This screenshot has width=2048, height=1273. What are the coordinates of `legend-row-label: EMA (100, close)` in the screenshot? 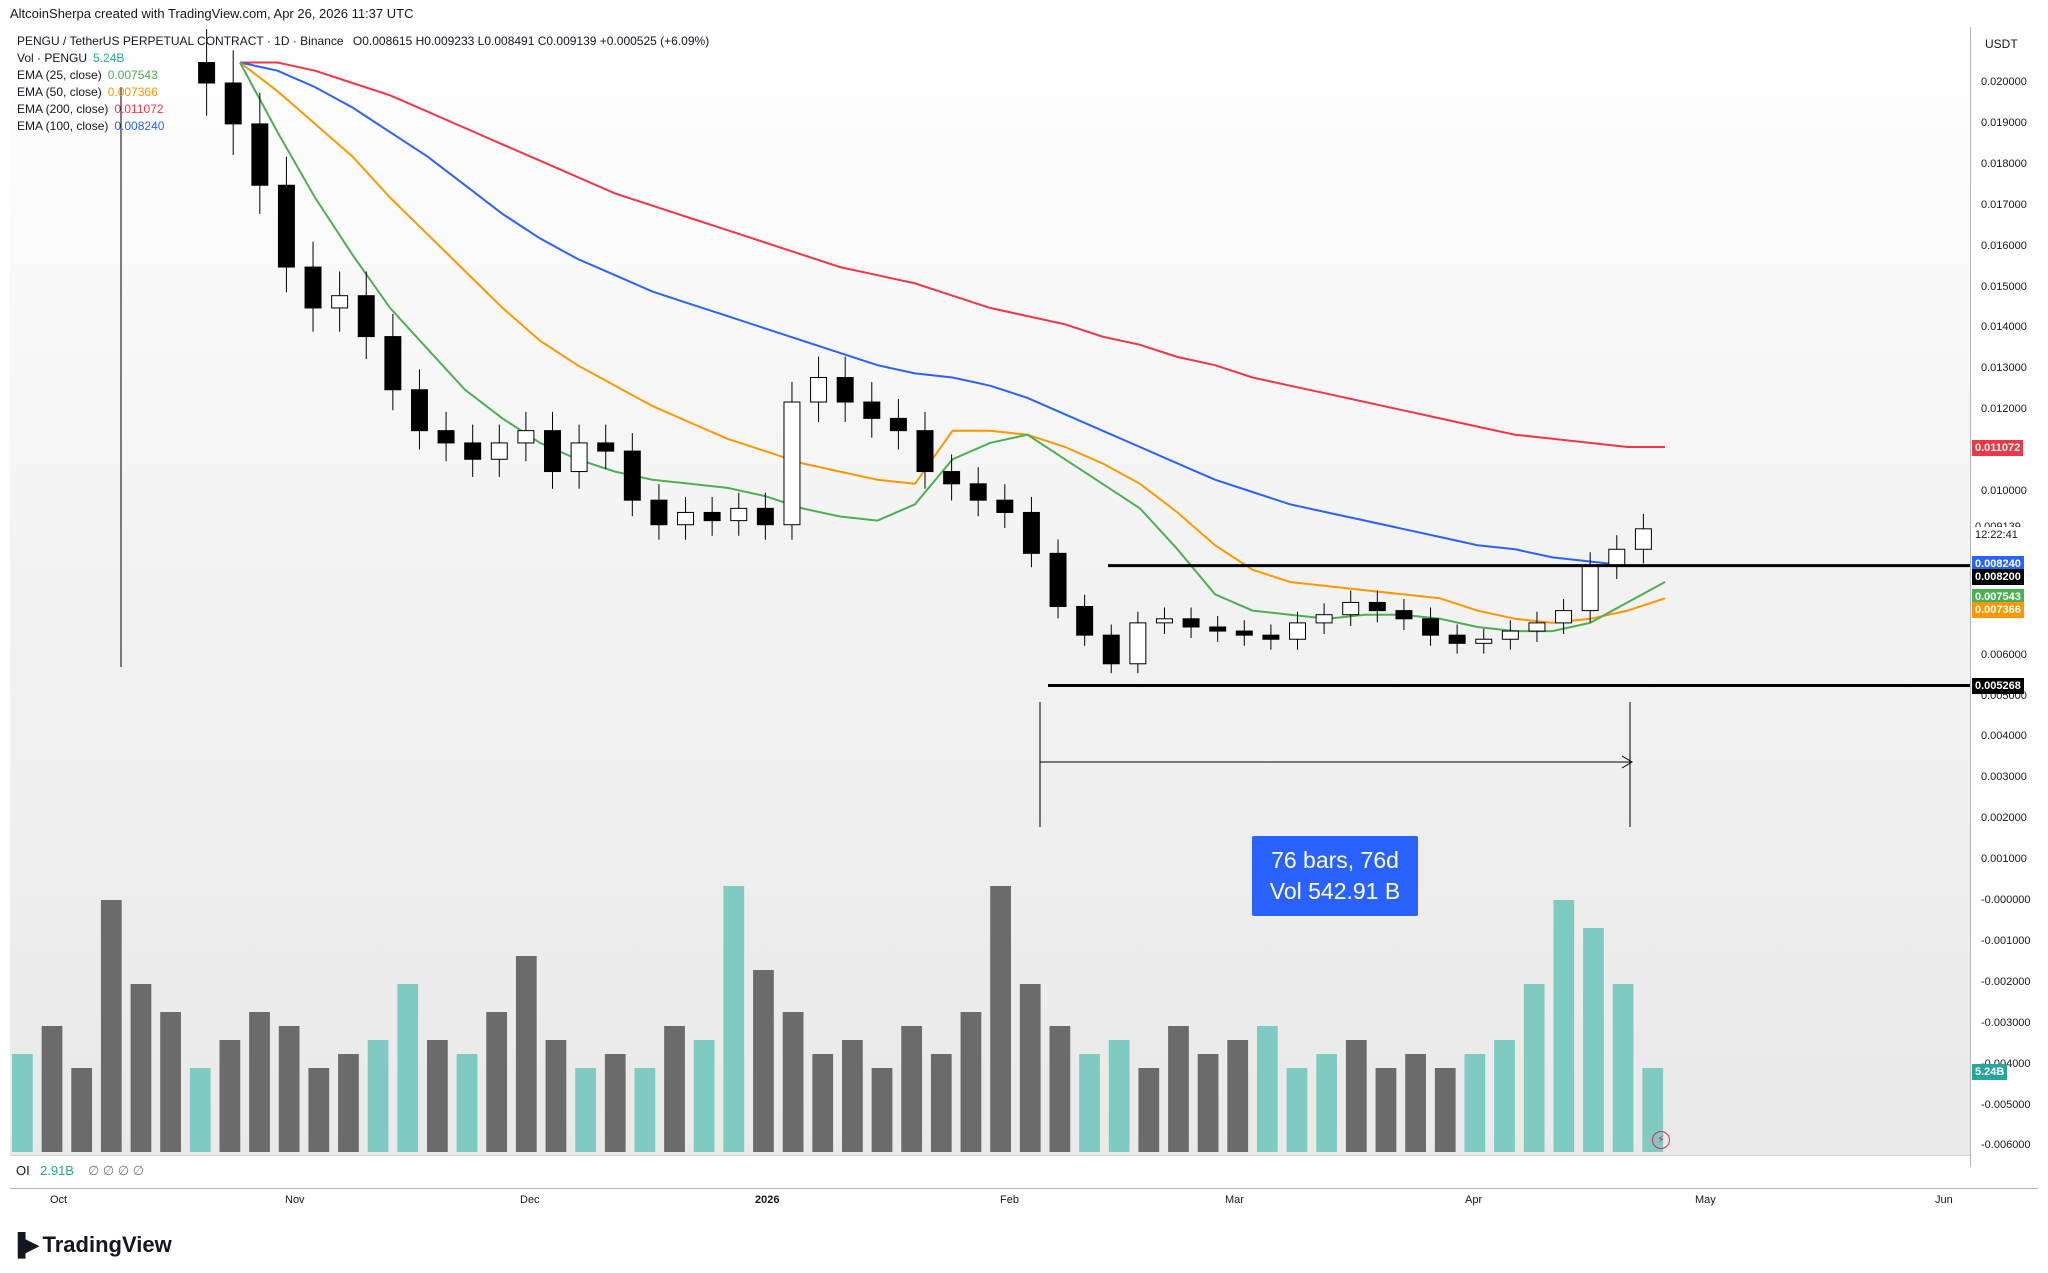 It's located at (63, 126).